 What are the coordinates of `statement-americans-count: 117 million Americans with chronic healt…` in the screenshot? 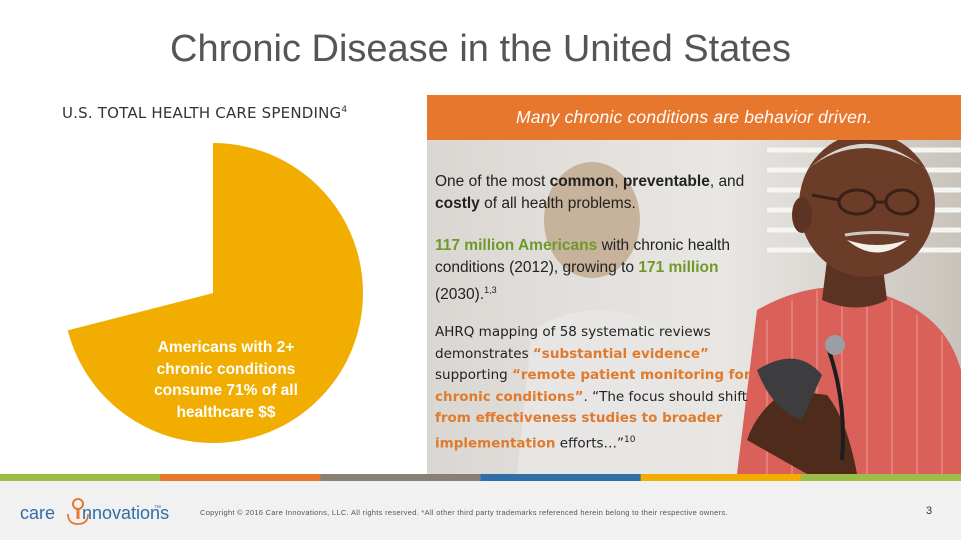 It's located at (582, 270).